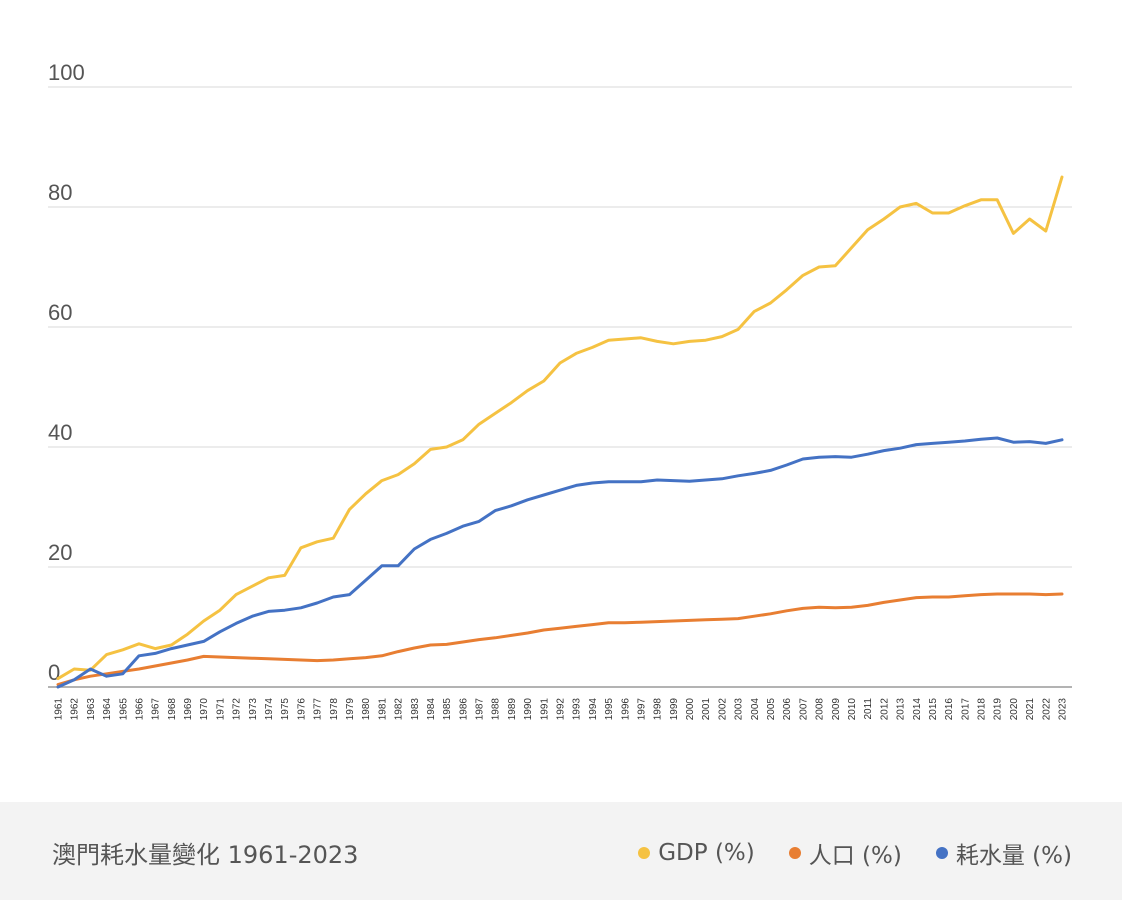 The image size is (1122, 900). What do you see at coordinates (415, 709) in the screenshot?
I see `x-tick-label: 1983` at bounding box center [415, 709].